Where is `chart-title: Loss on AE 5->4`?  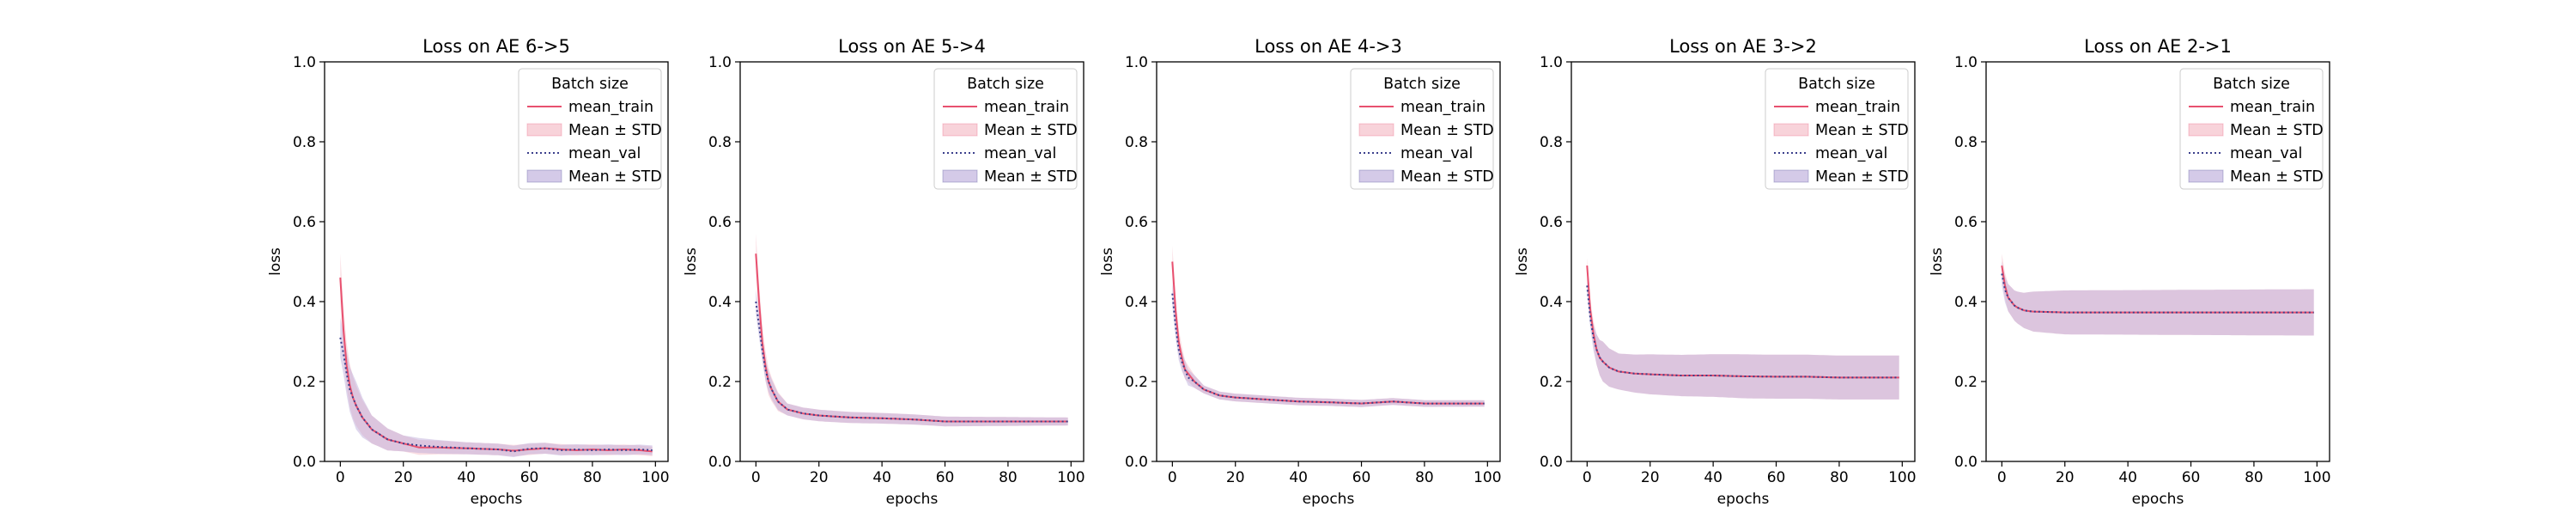
chart-title: Loss on AE 5->4 is located at coordinates (912, 46).